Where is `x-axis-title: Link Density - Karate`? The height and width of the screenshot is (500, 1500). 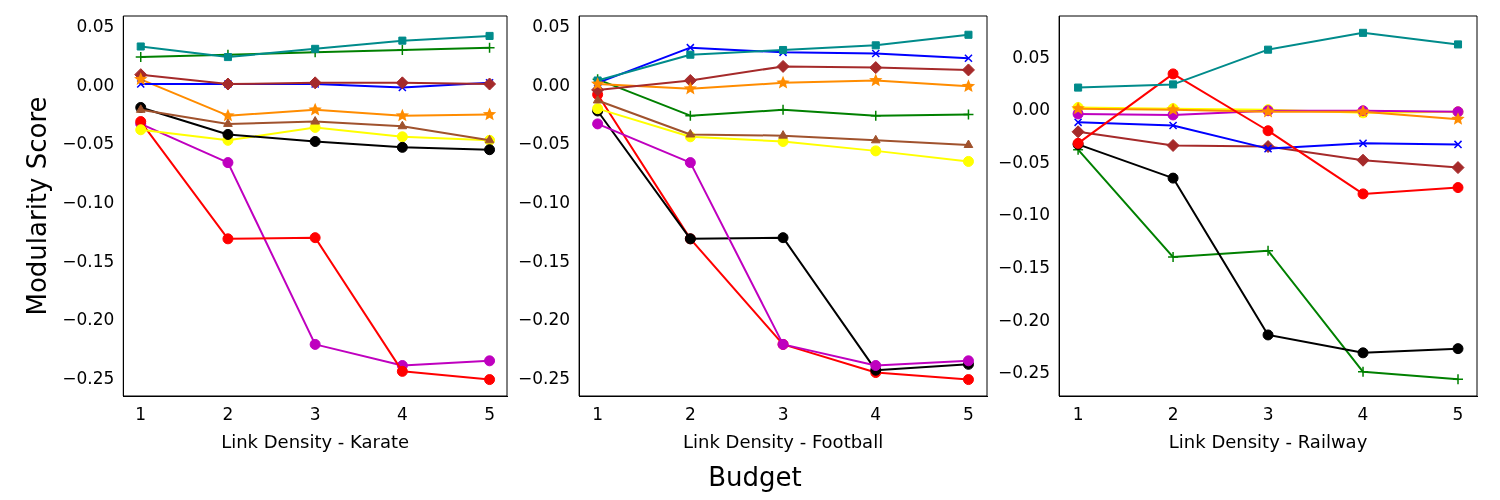 x-axis-title: Link Density - Karate is located at coordinates (315, 441).